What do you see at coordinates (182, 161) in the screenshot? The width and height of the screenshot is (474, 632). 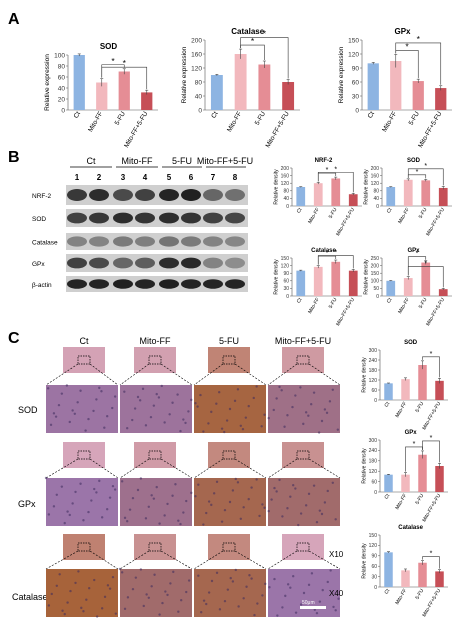 I see `blot-group-label-5fu: 5-FU` at bounding box center [182, 161].